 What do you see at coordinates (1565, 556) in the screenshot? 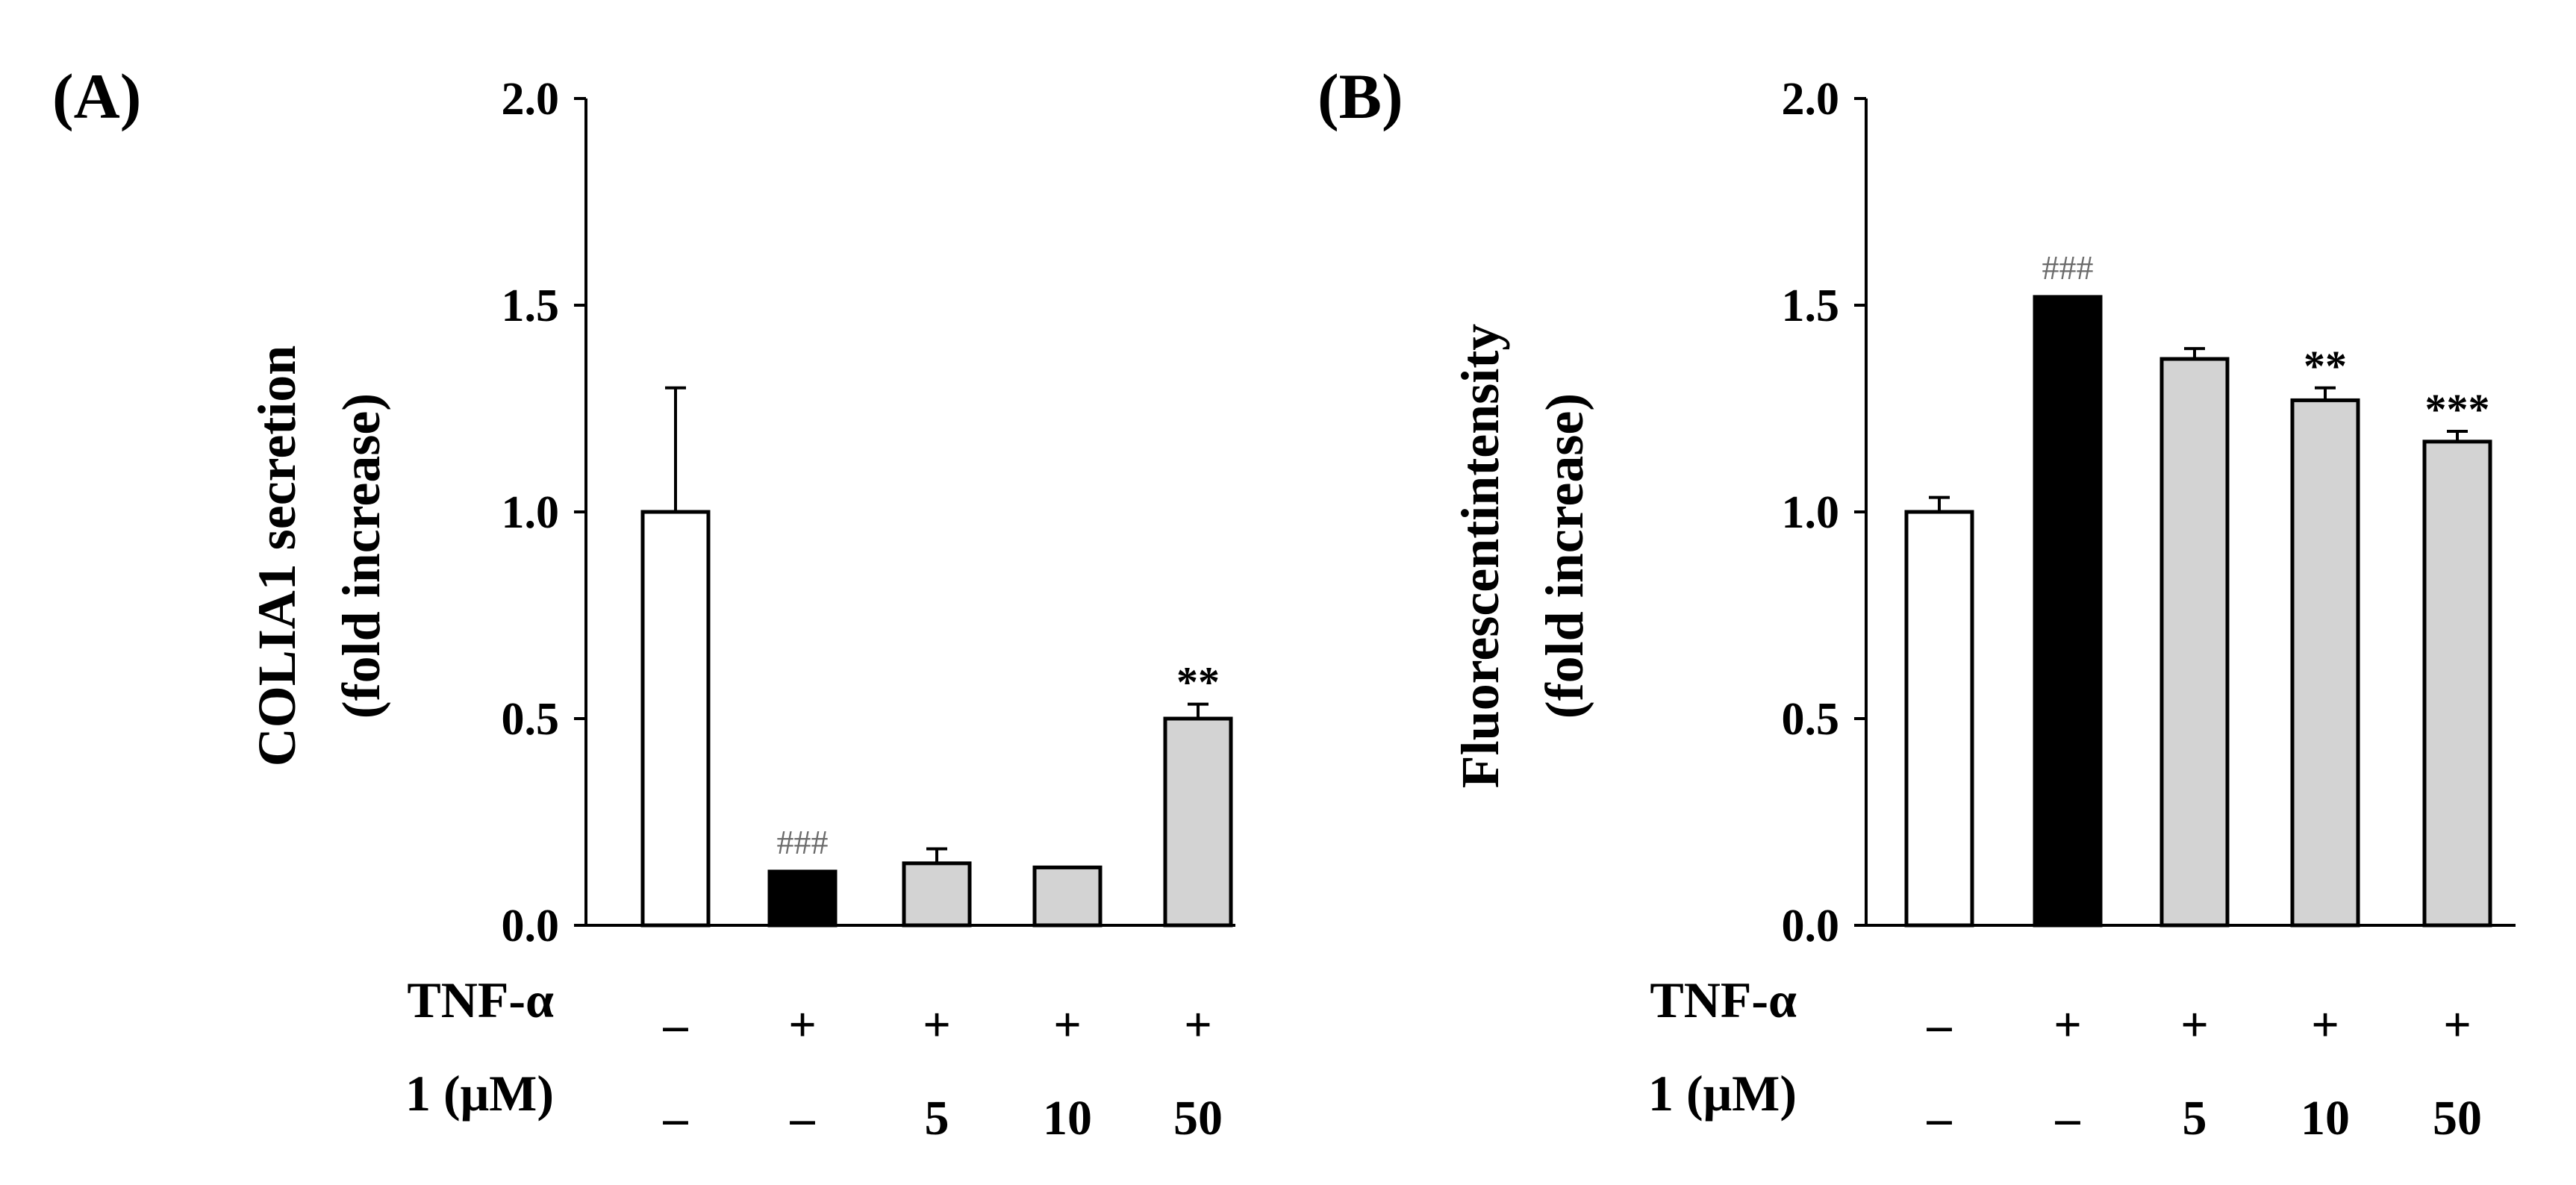
I see `panel-b-ylabel-line2: (fold increase)` at bounding box center [1565, 556].